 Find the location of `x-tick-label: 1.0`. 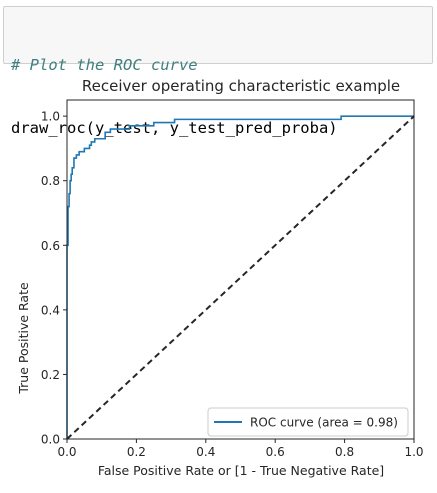

x-tick-label: 1.0 is located at coordinates (413, 452).